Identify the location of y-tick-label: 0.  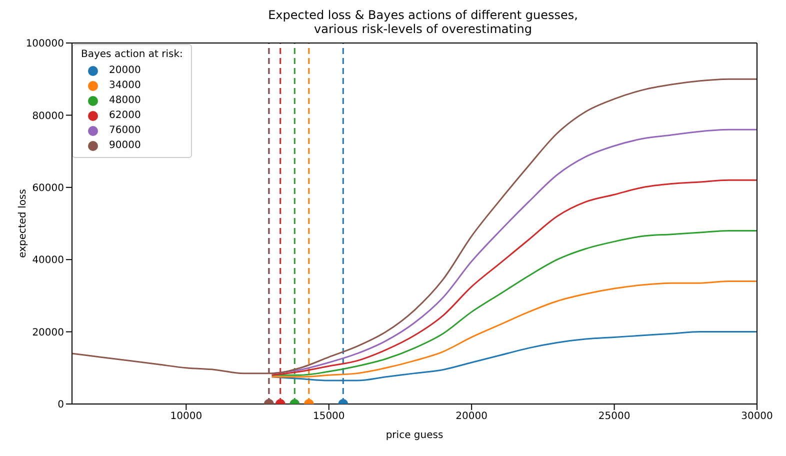
(61, 405).